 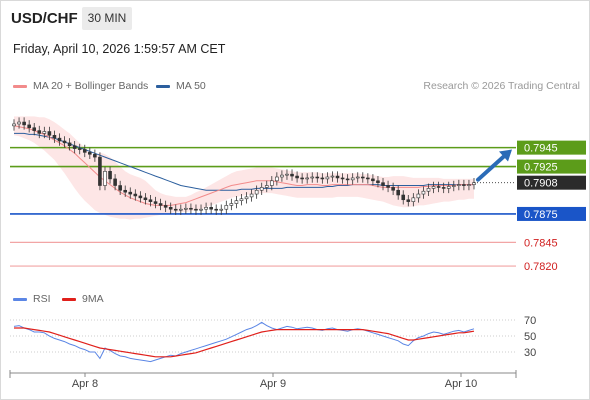 What do you see at coordinates (530, 353) in the screenshot?
I see `rsi-tick-30: 30` at bounding box center [530, 353].